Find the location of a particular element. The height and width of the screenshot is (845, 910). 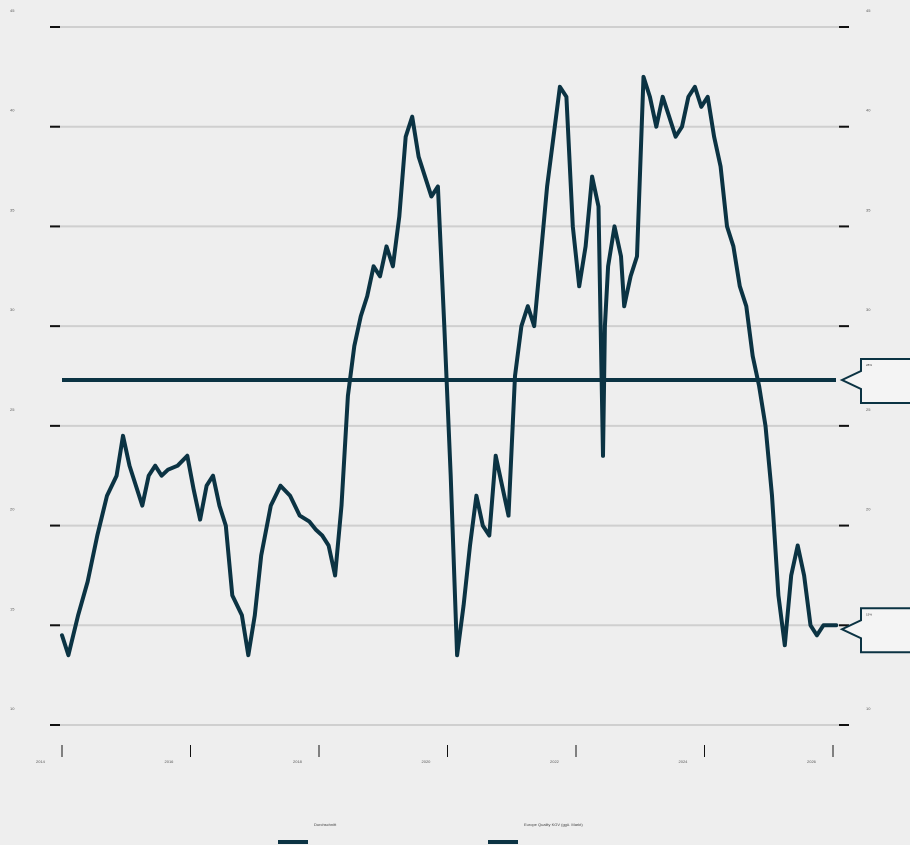

x-tick-label: 2014 is located at coordinates (41, 761).